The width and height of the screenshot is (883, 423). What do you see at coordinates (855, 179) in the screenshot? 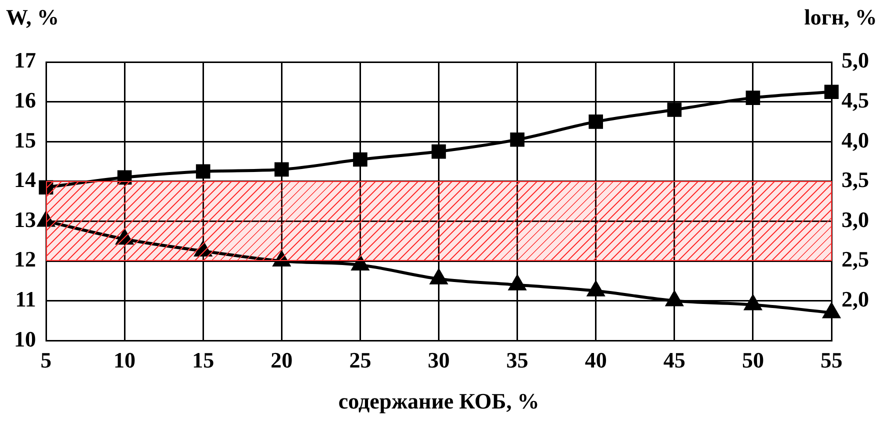
I see `y2-tick-label: 3,5` at bounding box center [855, 179].